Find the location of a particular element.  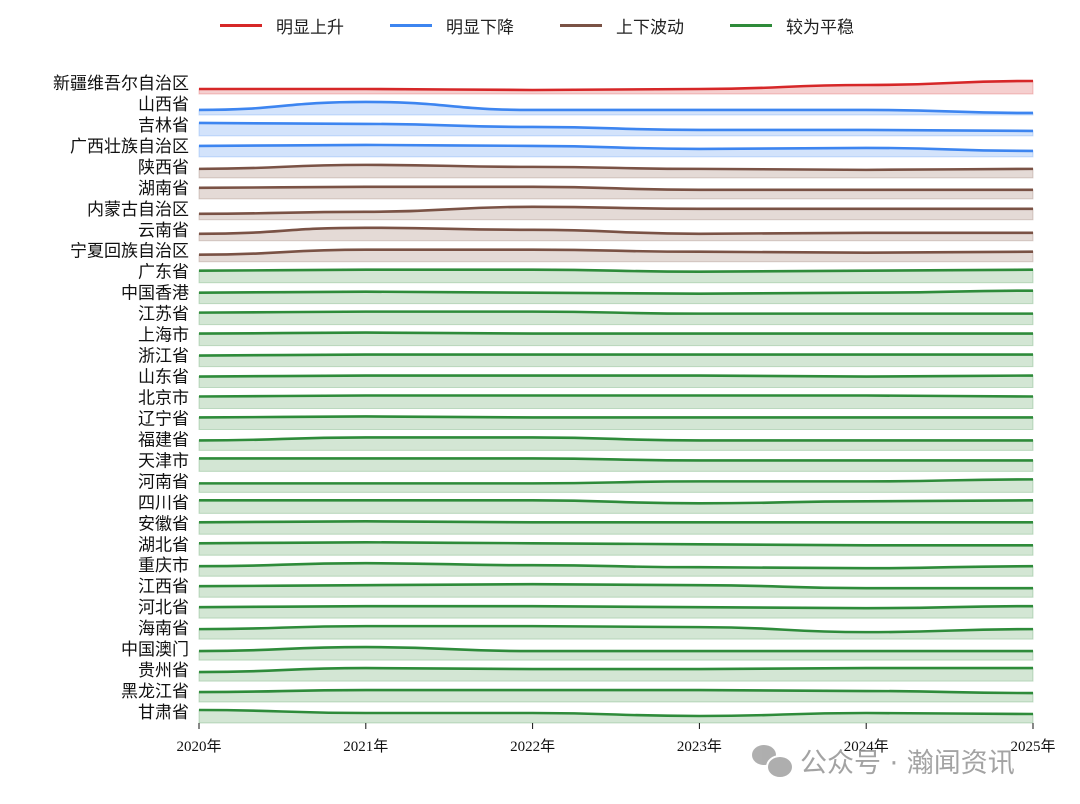

legend-label: 上下波动 is located at coordinates (650, 27).